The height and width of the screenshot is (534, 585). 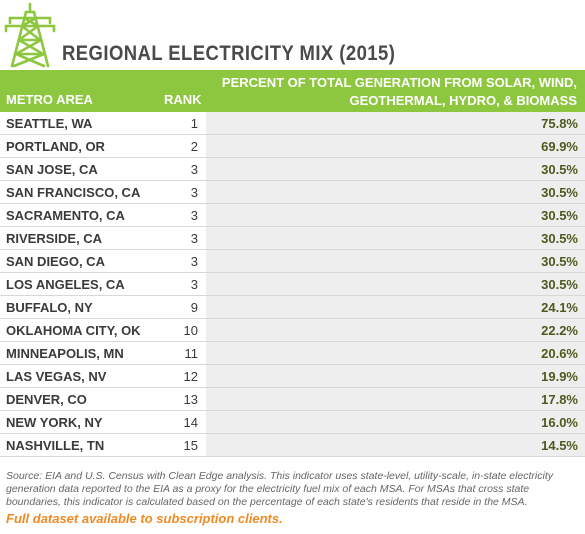 I want to click on rank-cell: 10, so click(x=190, y=330).